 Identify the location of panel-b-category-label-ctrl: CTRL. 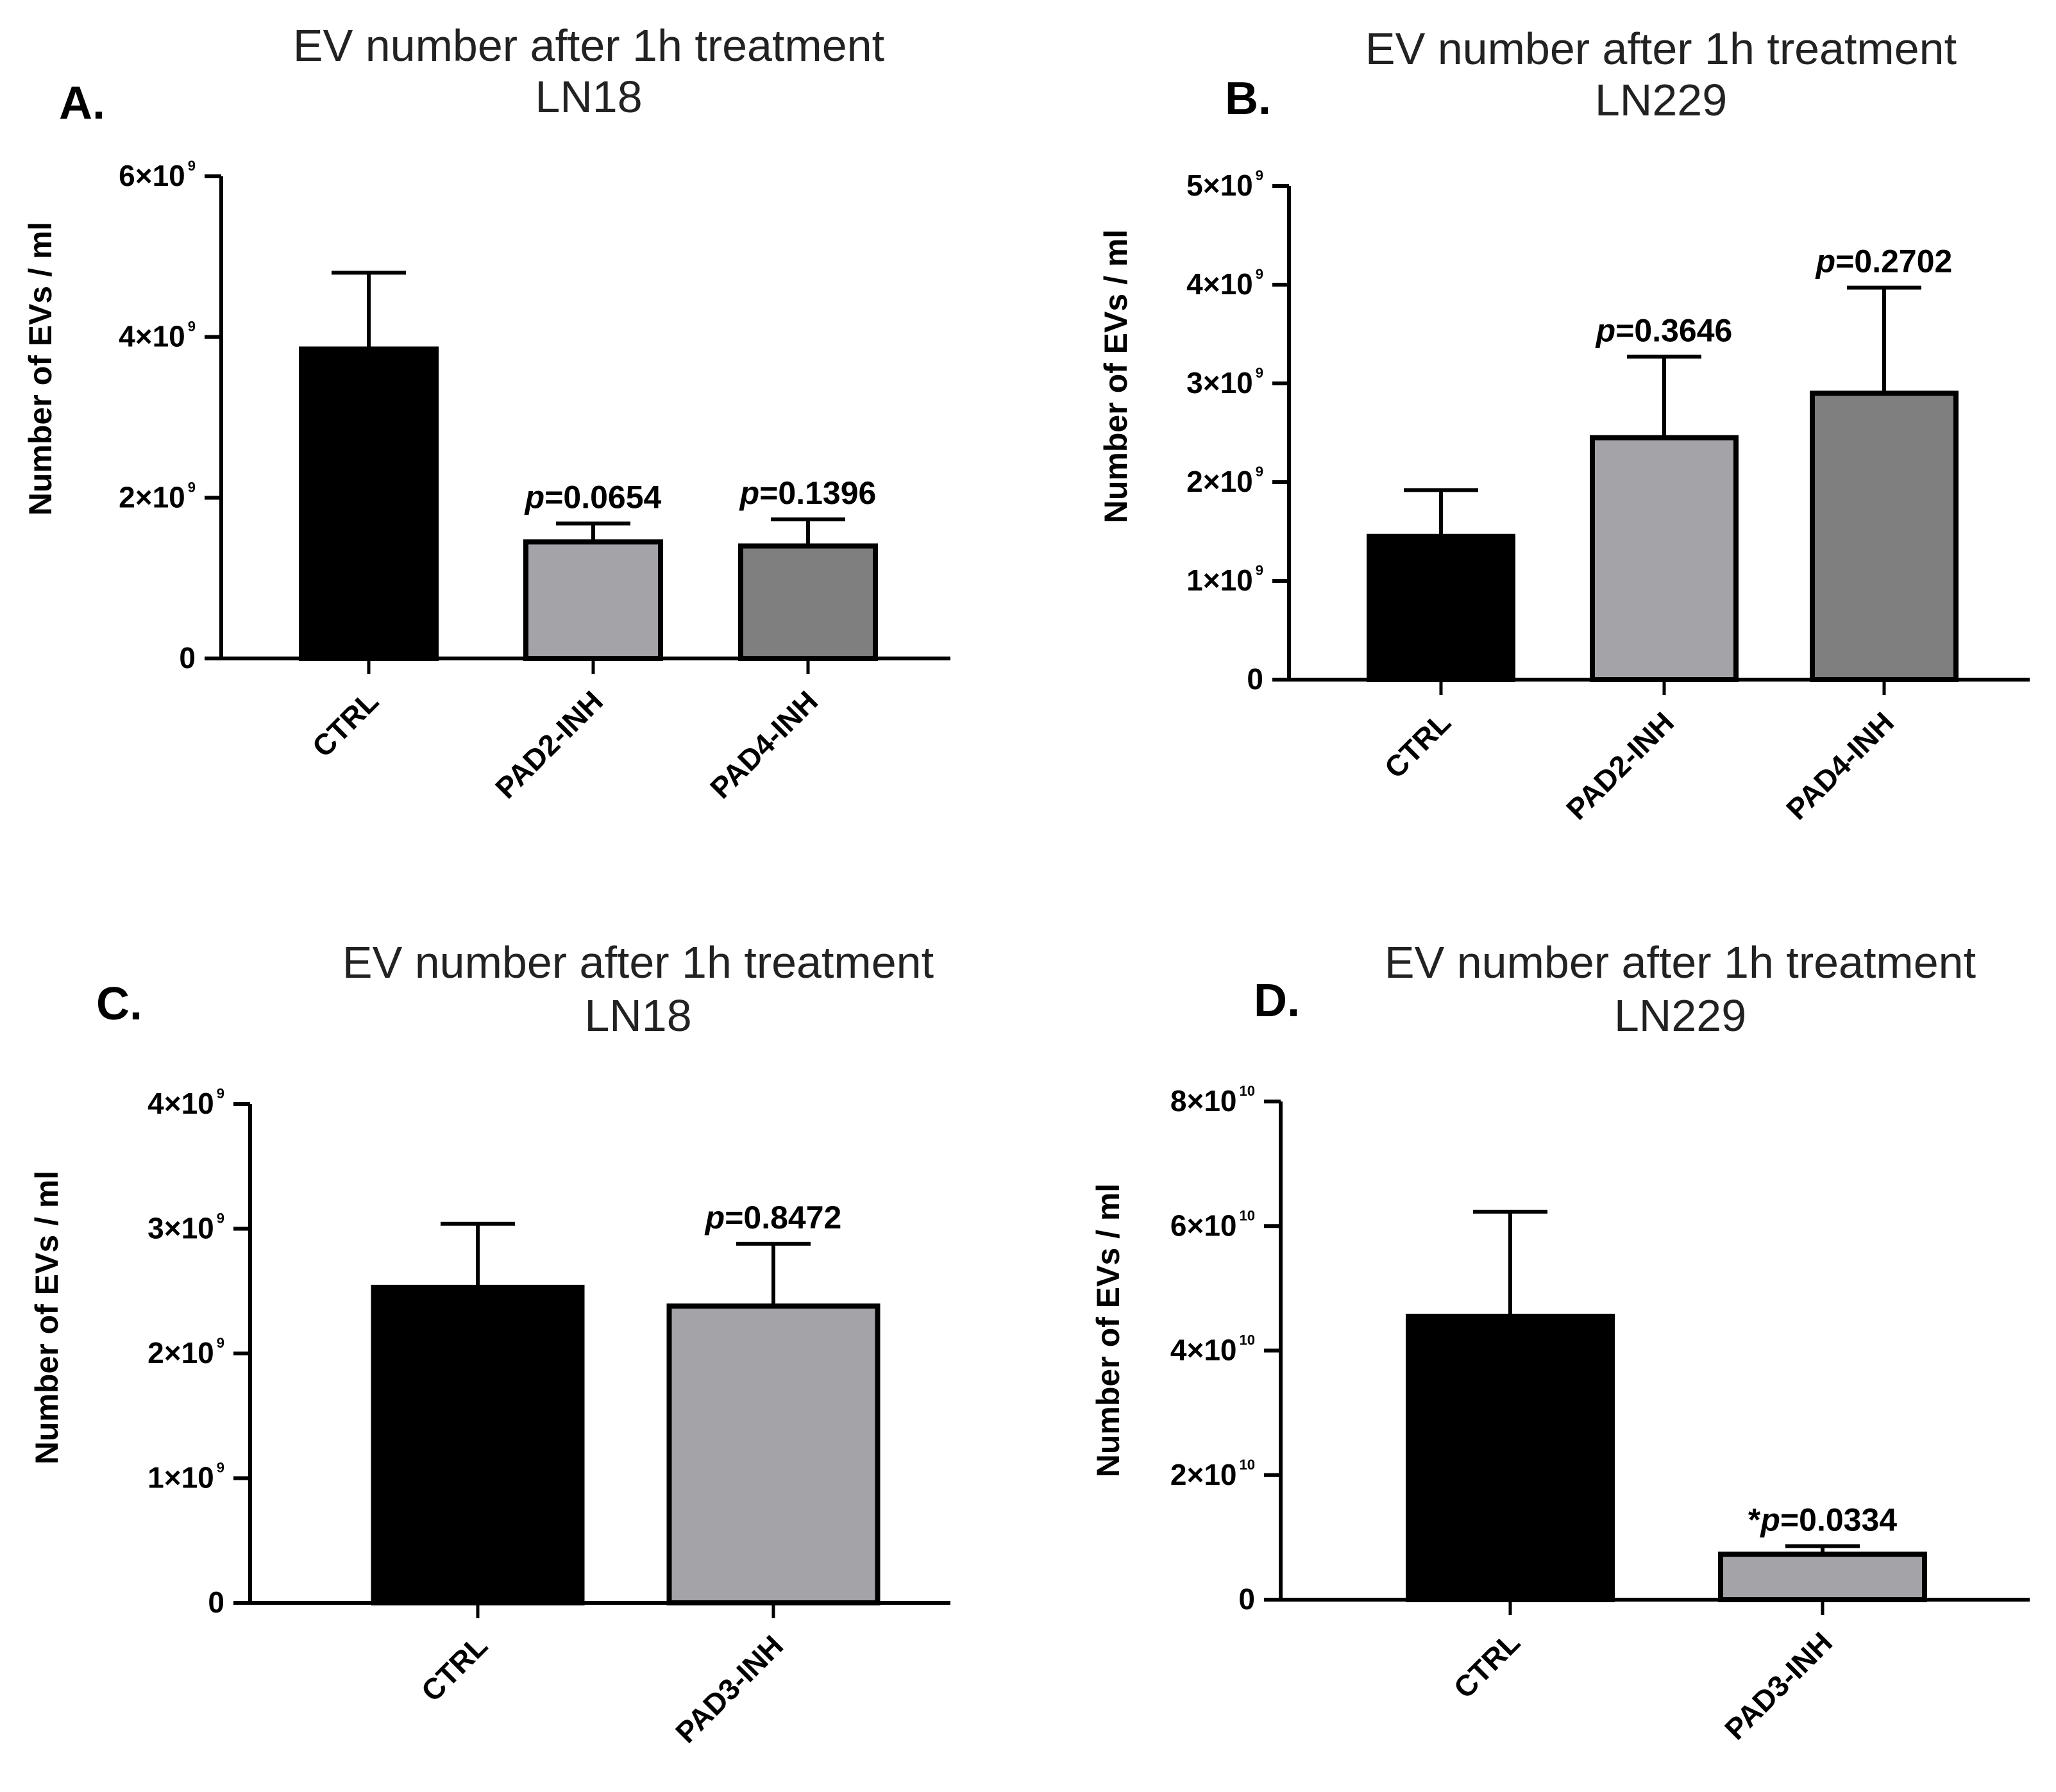
(1418, 744).